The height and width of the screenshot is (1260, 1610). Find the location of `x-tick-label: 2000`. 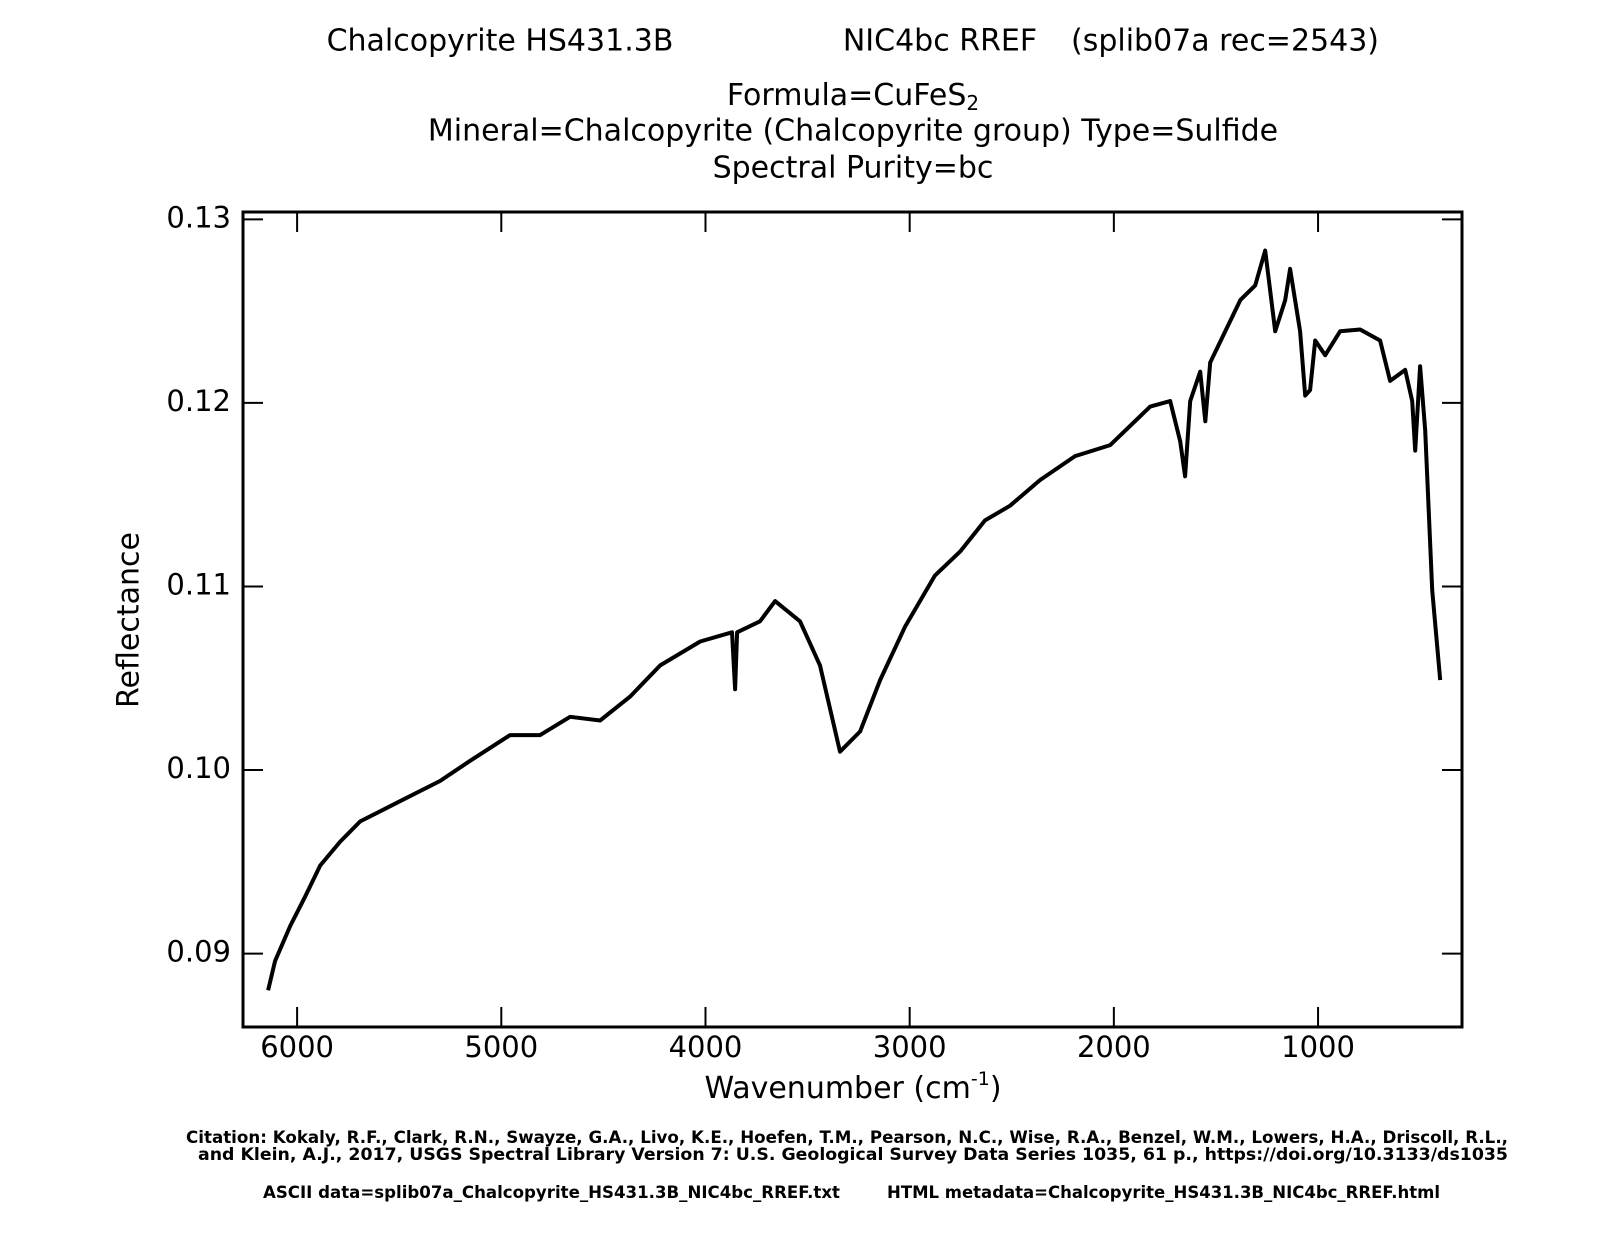

x-tick-label: 2000 is located at coordinates (1114, 1047).